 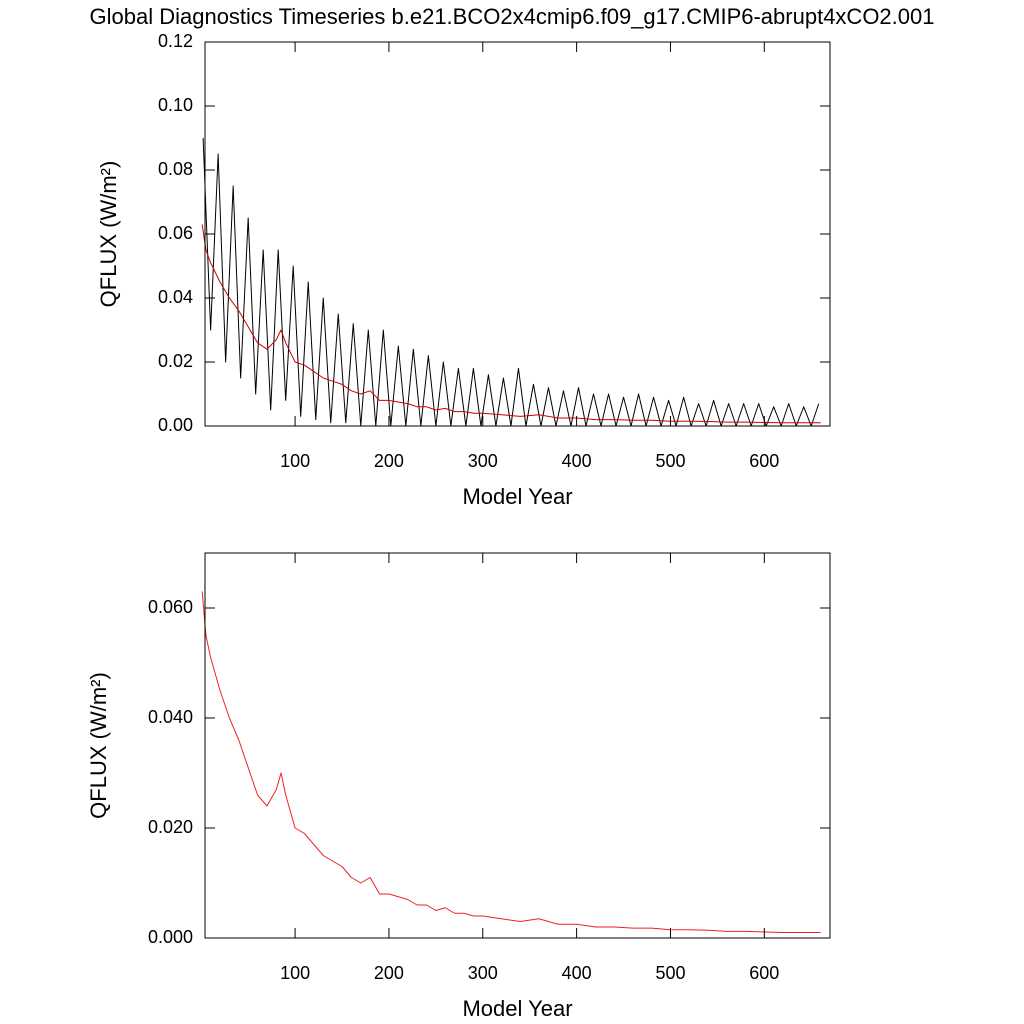 What do you see at coordinates (175, 361) in the screenshot?
I see `y-tick-label: 0.02` at bounding box center [175, 361].